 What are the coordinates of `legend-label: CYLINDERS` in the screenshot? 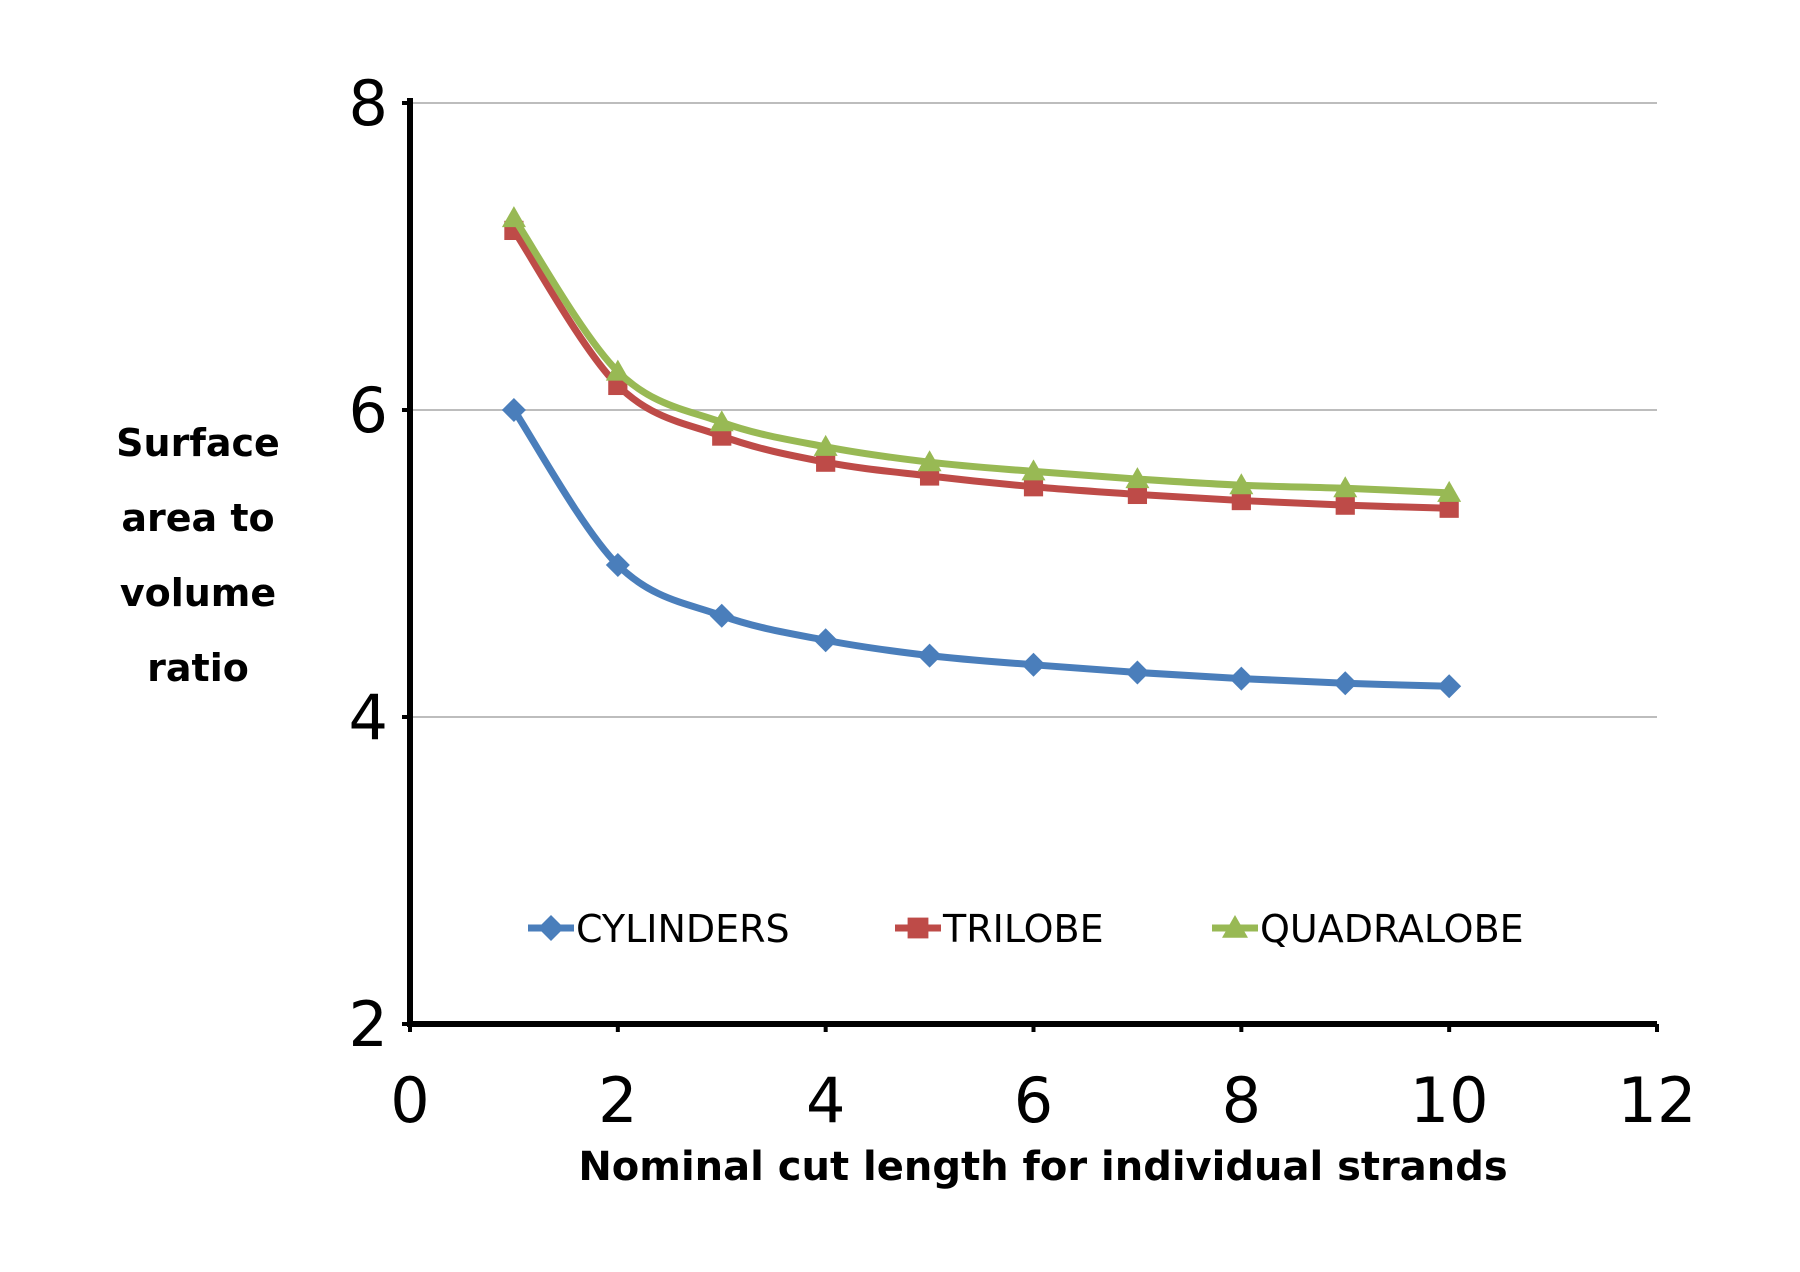 It's located at (683, 929).